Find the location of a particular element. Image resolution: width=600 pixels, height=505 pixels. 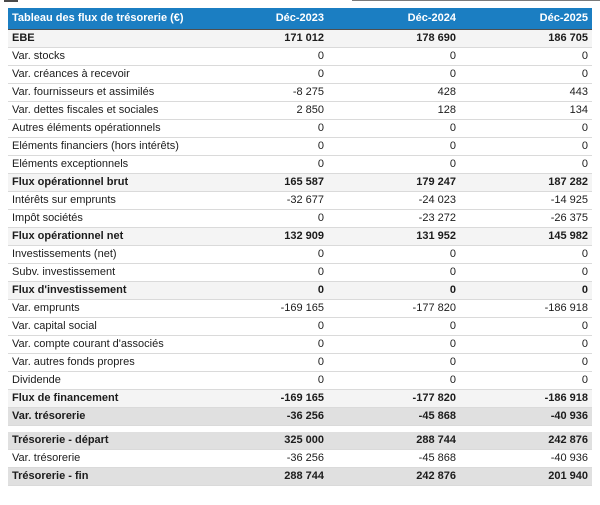

row-value: 178 690 is located at coordinates (394, 38).